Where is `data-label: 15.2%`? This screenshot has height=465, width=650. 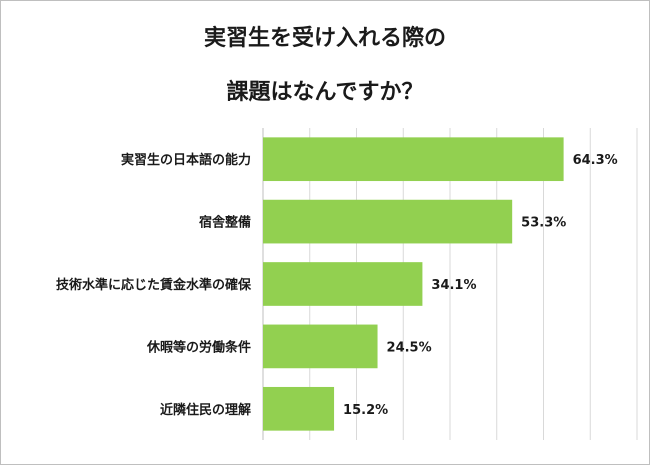
data-label: 15.2% is located at coordinates (365, 410).